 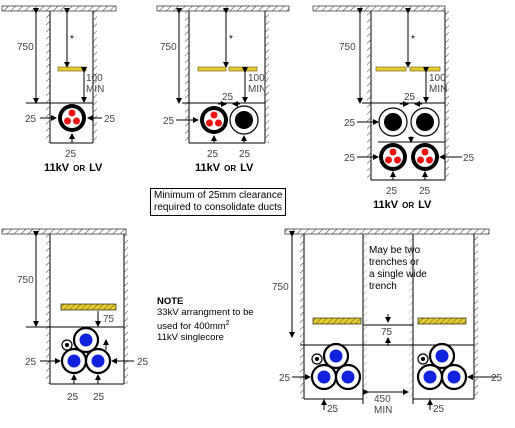 What do you see at coordinates (193, 326) in the screenshot?
I see `note-33kv-line2: used for 400mm2` at bounding box center [193, 326].